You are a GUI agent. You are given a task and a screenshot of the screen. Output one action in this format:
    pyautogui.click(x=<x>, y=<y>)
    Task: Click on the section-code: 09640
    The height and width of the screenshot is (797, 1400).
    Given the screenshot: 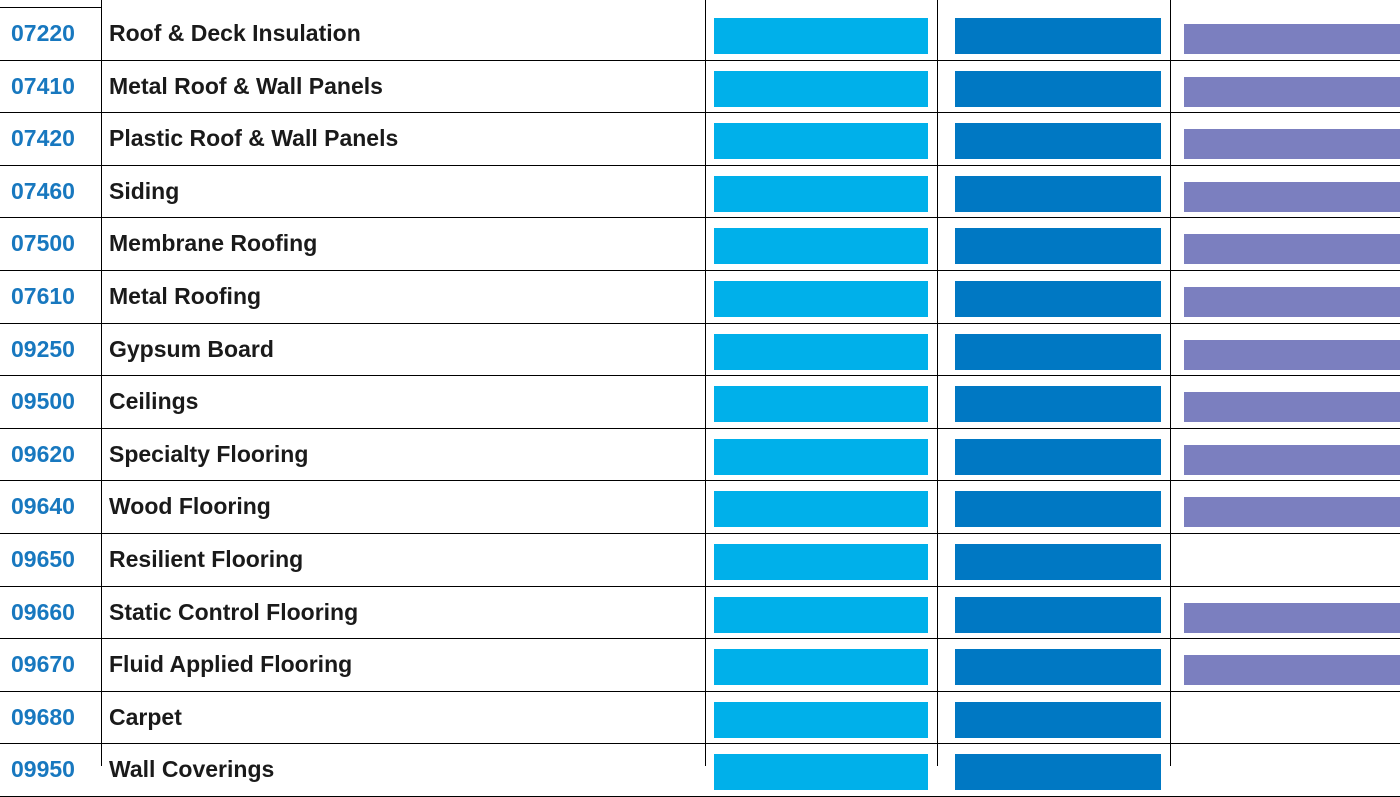 What is the action you would take?
    pyautogui.click(x=43, y=506)
    